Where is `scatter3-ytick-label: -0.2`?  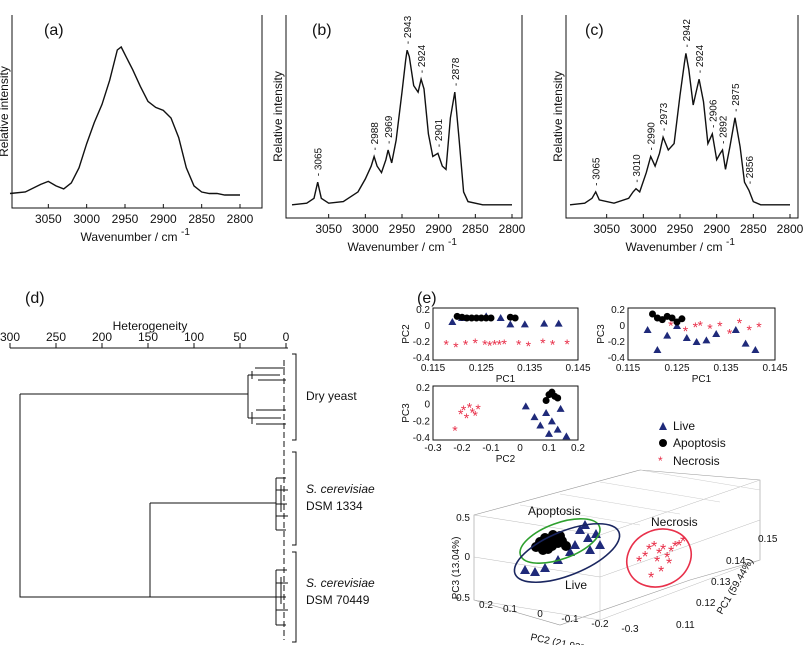
scatter3-ytick-label: -0.2 is located at coordinates (422, 421).